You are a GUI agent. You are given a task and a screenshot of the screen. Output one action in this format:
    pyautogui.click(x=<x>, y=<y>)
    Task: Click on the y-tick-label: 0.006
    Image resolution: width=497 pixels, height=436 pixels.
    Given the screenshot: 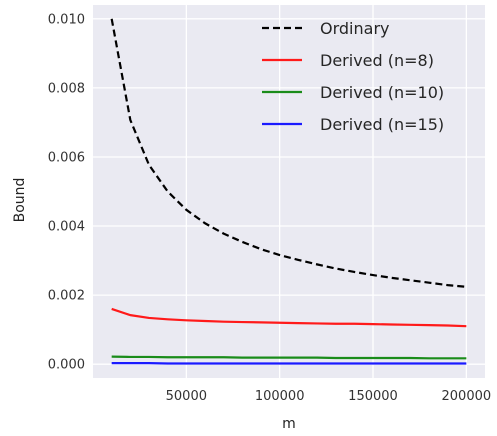 What is the action you would take?
    pyautogui.click(x=66, y=157)
    